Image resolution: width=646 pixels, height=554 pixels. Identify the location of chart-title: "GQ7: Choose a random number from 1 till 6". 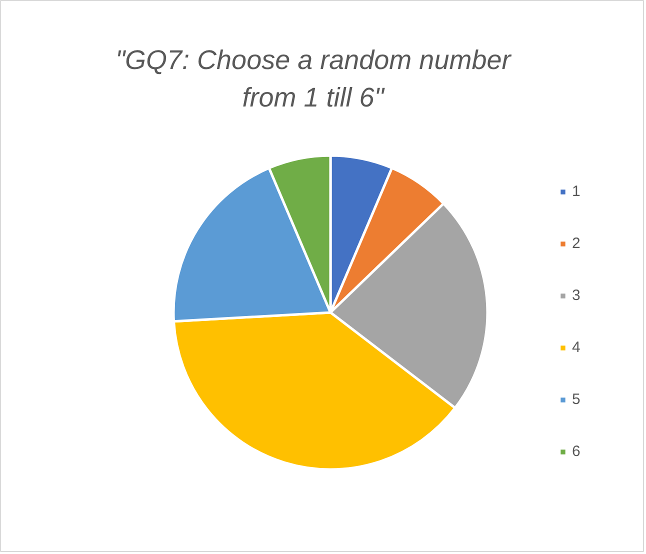
(313, 78).